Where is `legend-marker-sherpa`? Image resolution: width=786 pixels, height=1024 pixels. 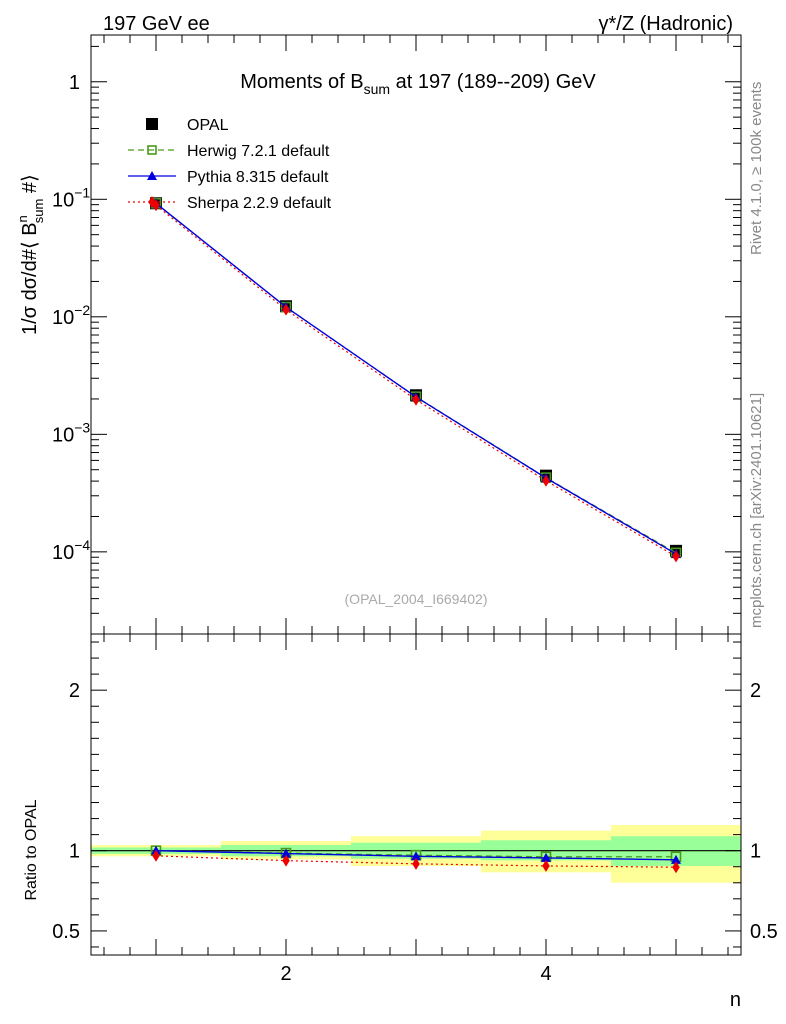 legend-marker-sherpa is located at coordinates (152, 202).